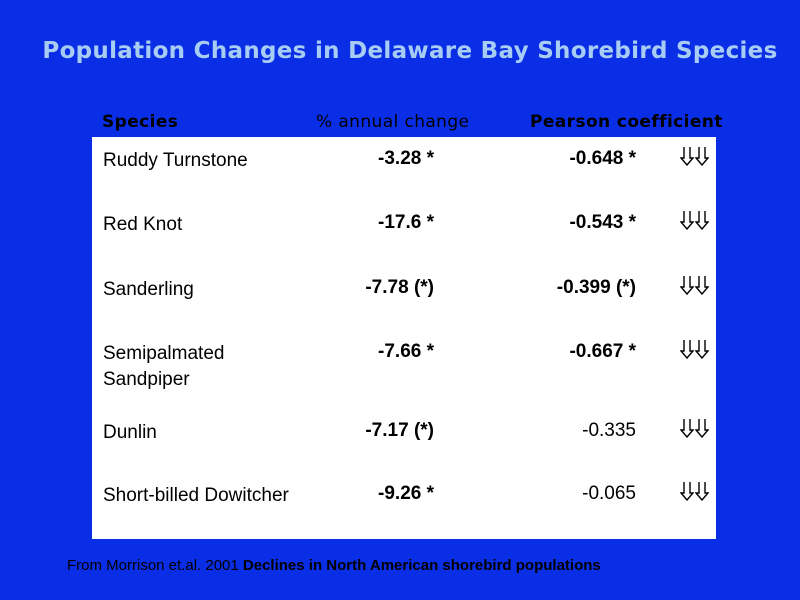 This screenshot has height=600, width=800. I want to click on species-name: Sanderling, so click(148, 289).